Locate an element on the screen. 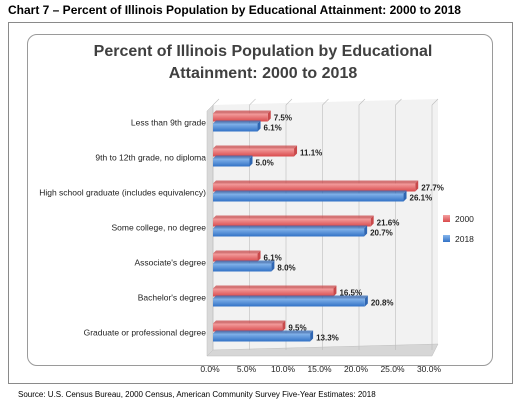 The height and width of the screenshot is (406, 527). x-tick-label: 10.0% is located at coordinates (283, 369).